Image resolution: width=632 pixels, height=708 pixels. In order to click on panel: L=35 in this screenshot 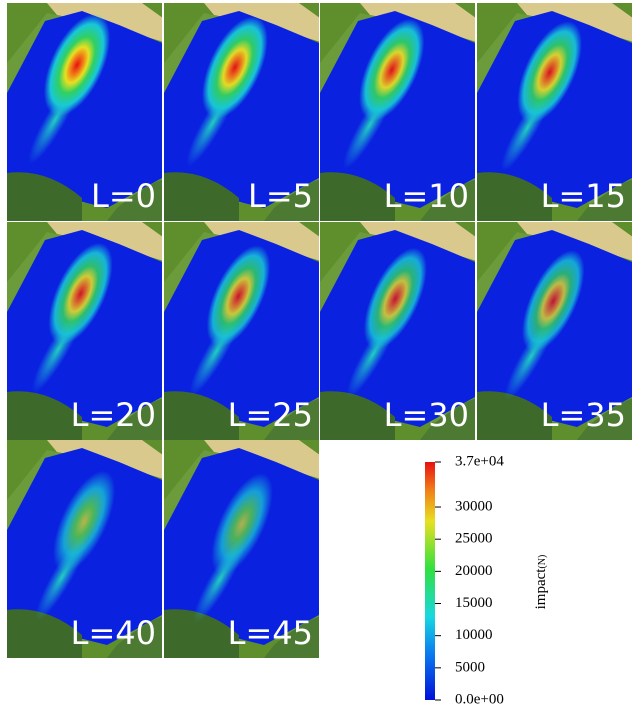, I will do `click(554, 331)`.